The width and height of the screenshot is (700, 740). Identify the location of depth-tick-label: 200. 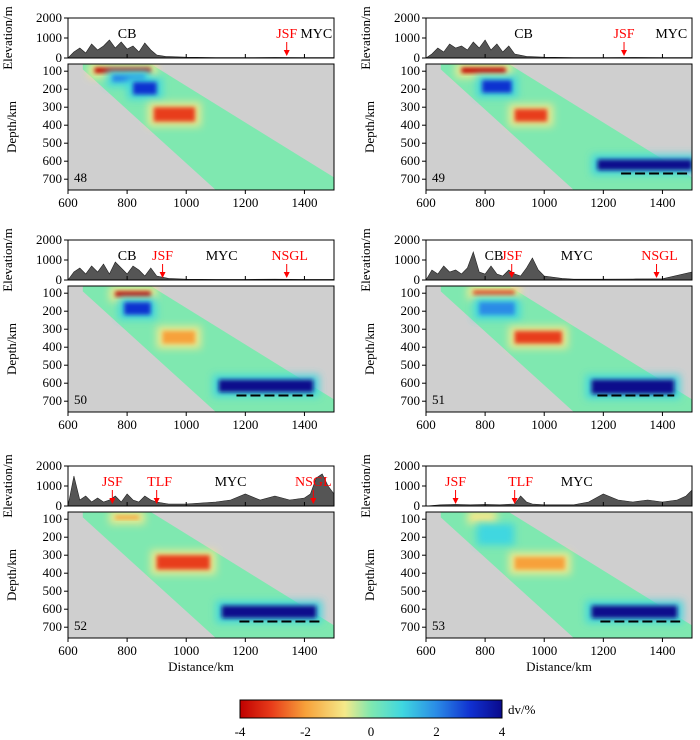
(411, 310).